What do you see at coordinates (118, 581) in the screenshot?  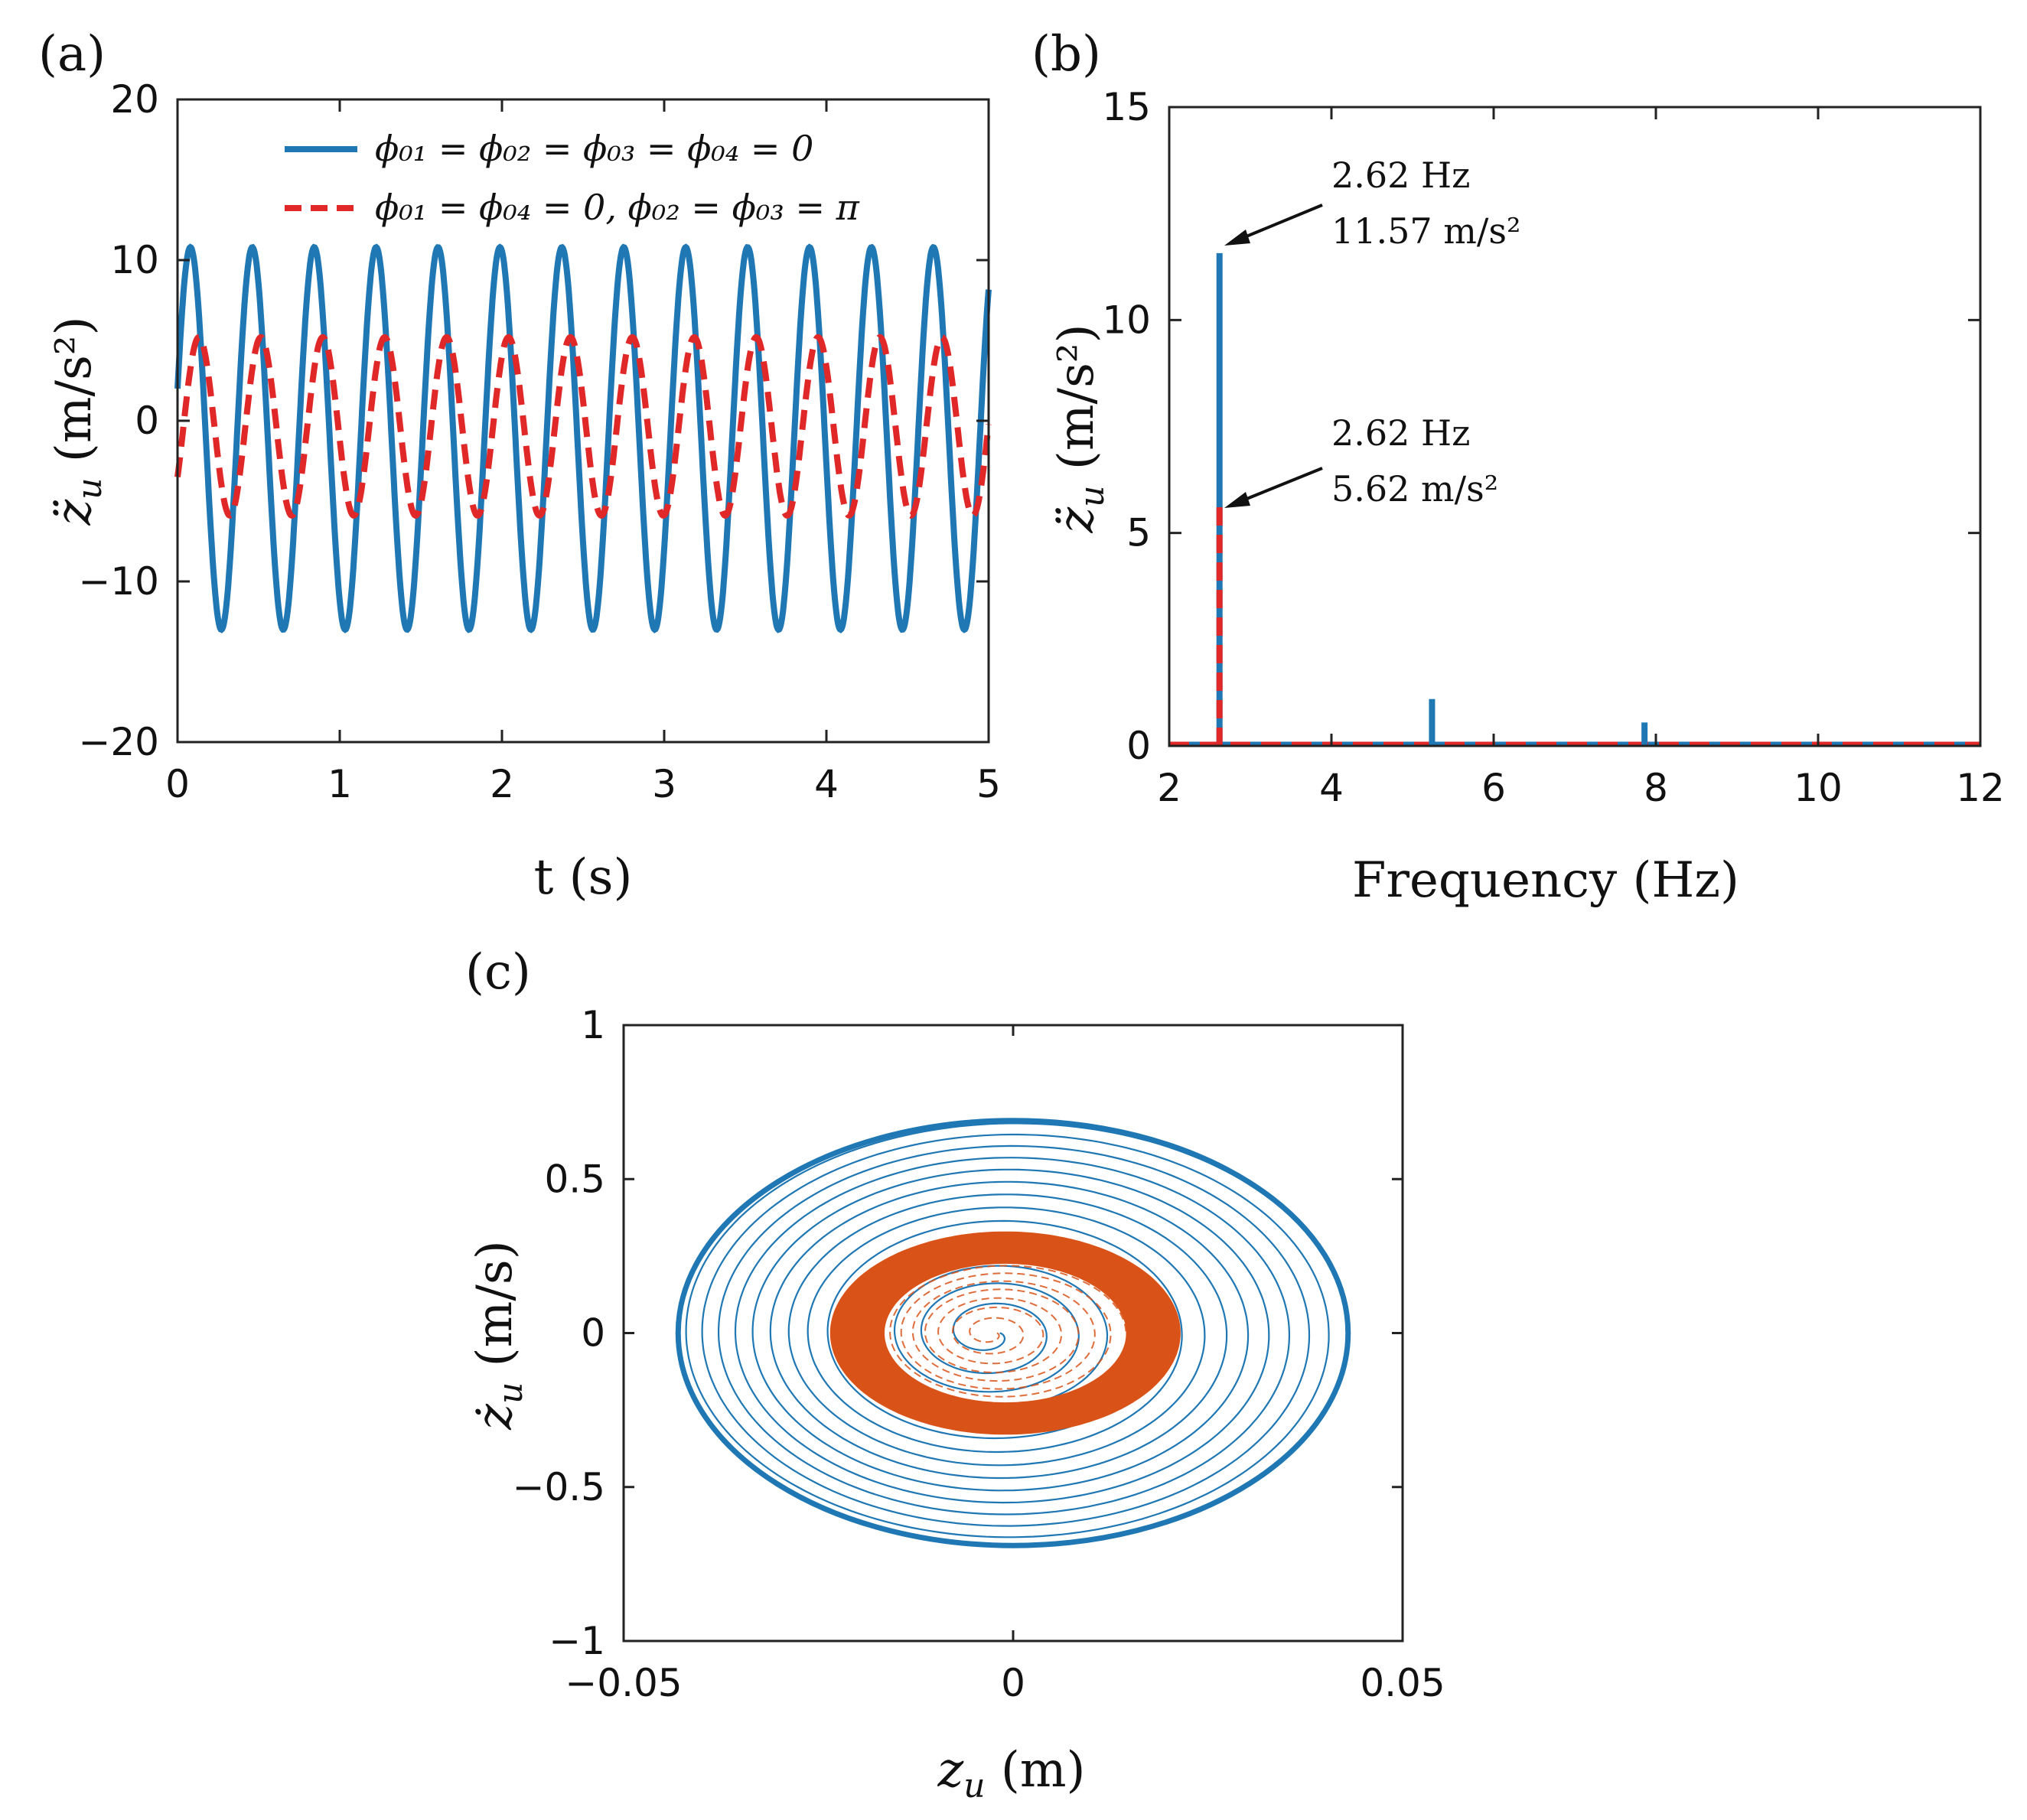 I see `y-tick-label: −10` at bounding box center [118, 581].